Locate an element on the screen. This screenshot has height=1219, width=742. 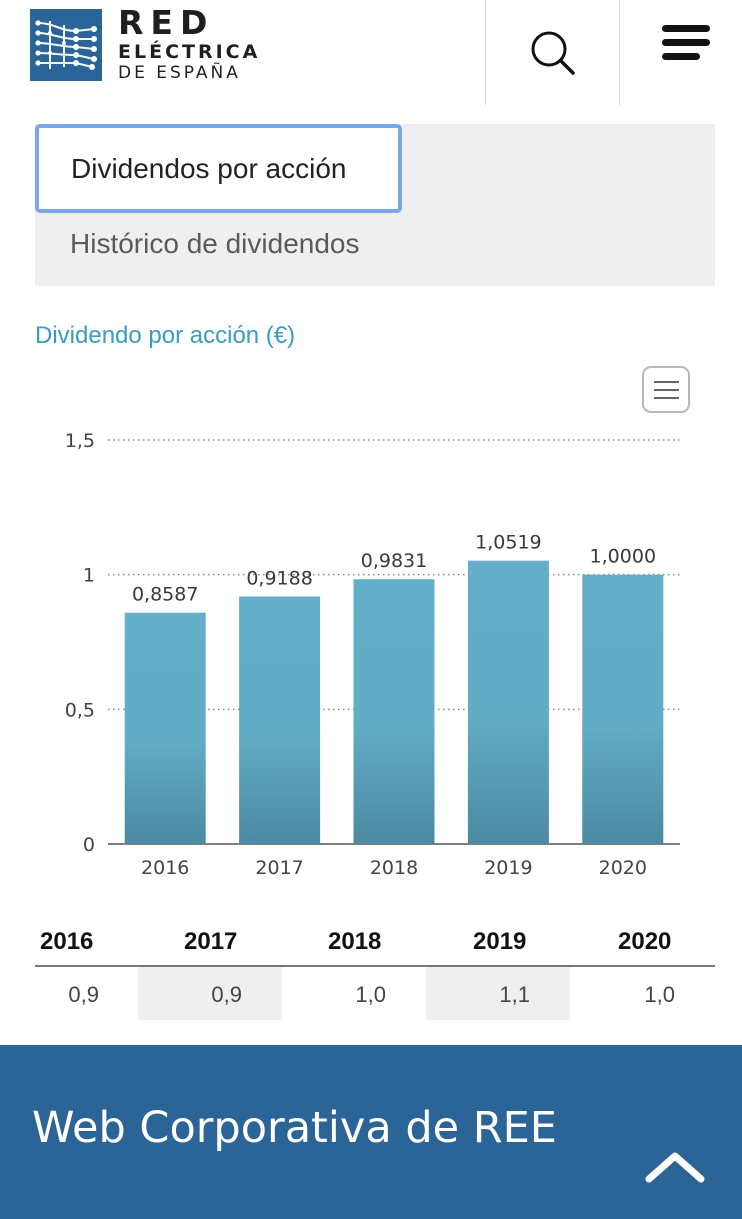
x-tick-label: 2016 is located at coordinates (165, 868).